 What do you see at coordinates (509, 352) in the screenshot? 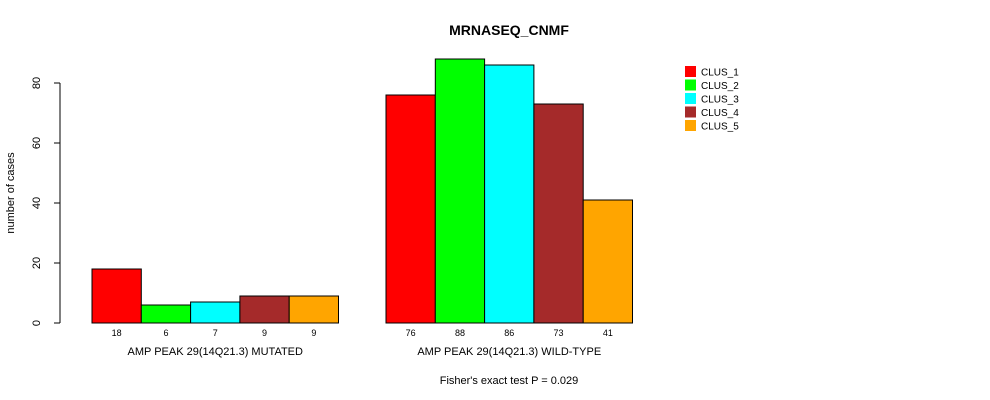
I see `group-label: AMP PEAK 29(14Q21.3) WILD-TYPE` at bounding box center [509, 352].